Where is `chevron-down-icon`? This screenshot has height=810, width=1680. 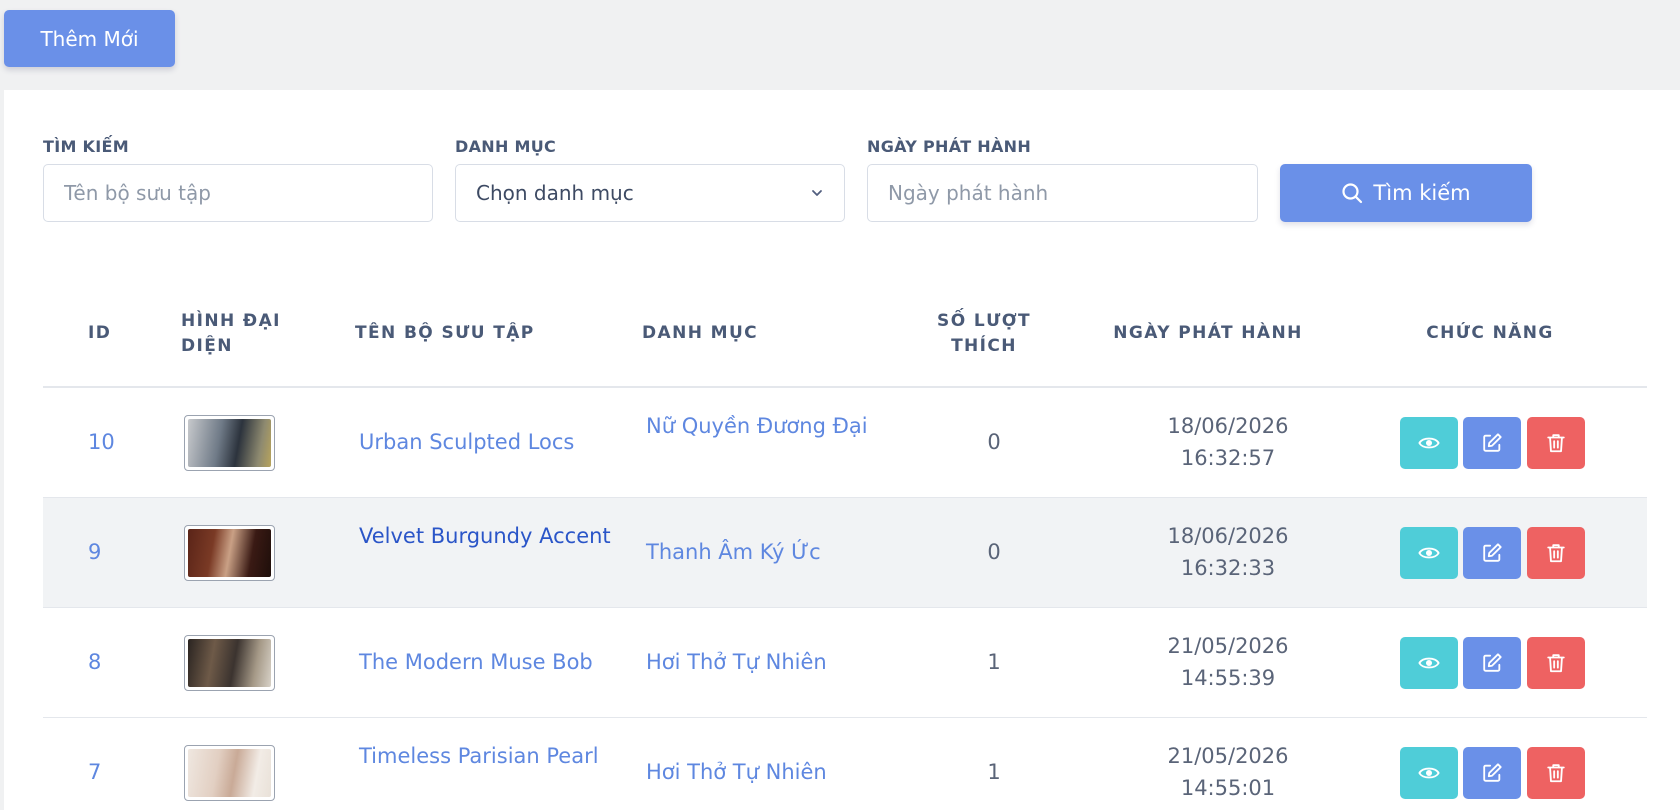 chevron-down-icon is located at coordinates (817, 193).